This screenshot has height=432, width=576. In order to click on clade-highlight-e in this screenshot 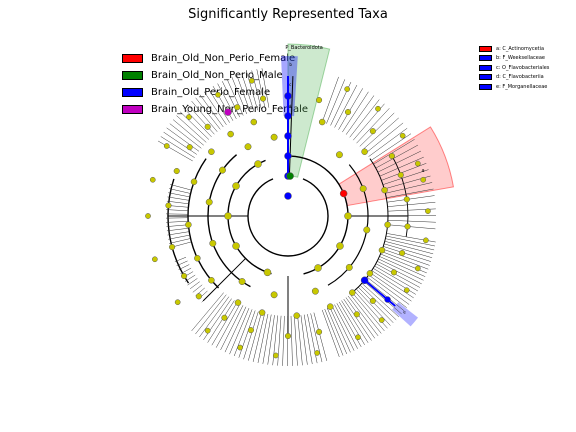, I will do `click(405, 314)`.